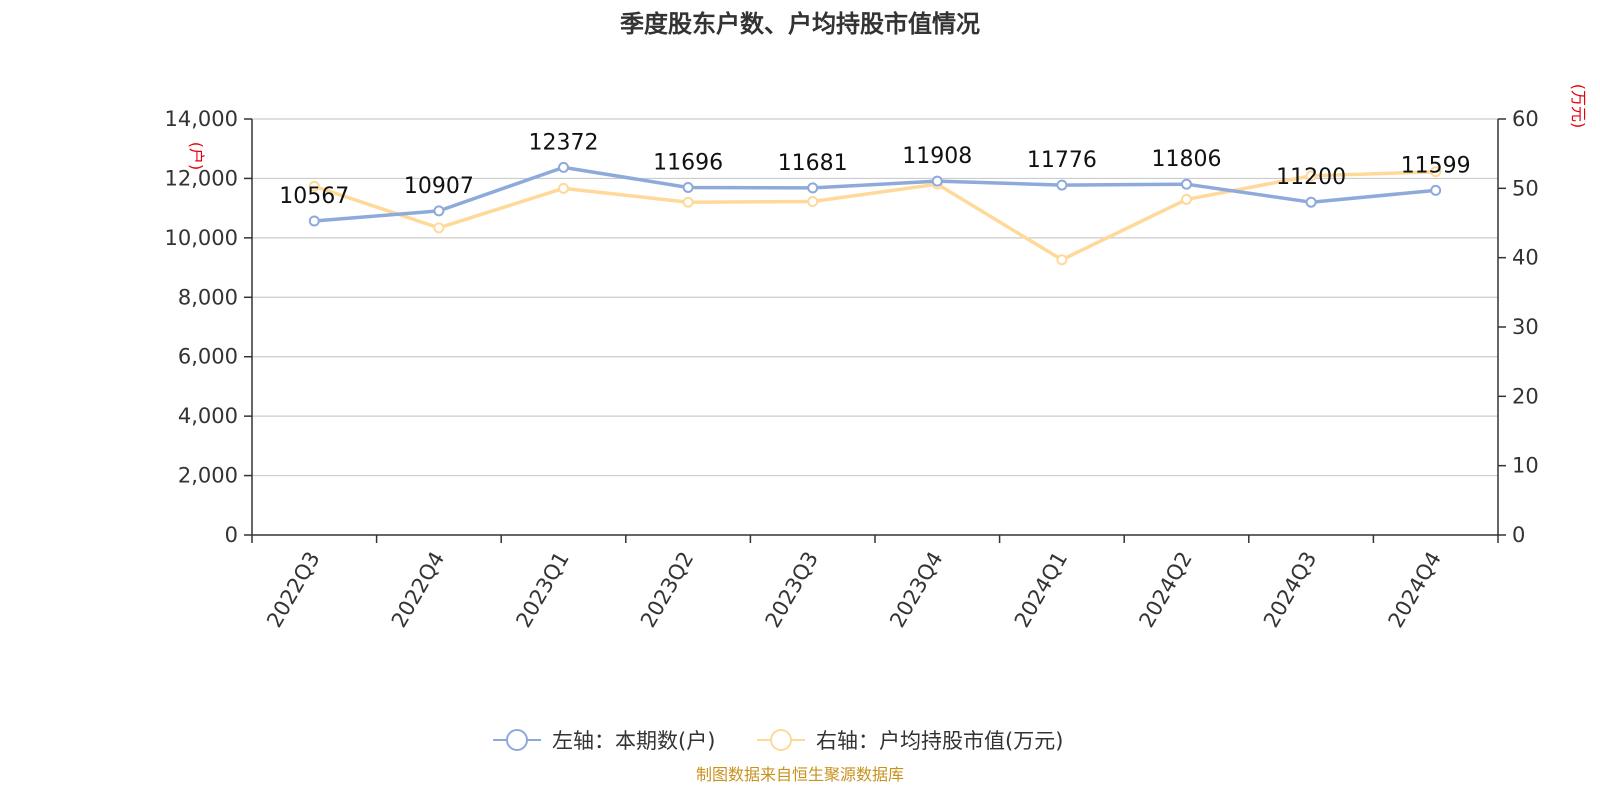 Image resolution: width=1600 pixels, height=800 pixels. What do you see at coordinates (781, 740) in the screenshot?
I see `legend-right-series-marker` at bounding box center [781, 740].